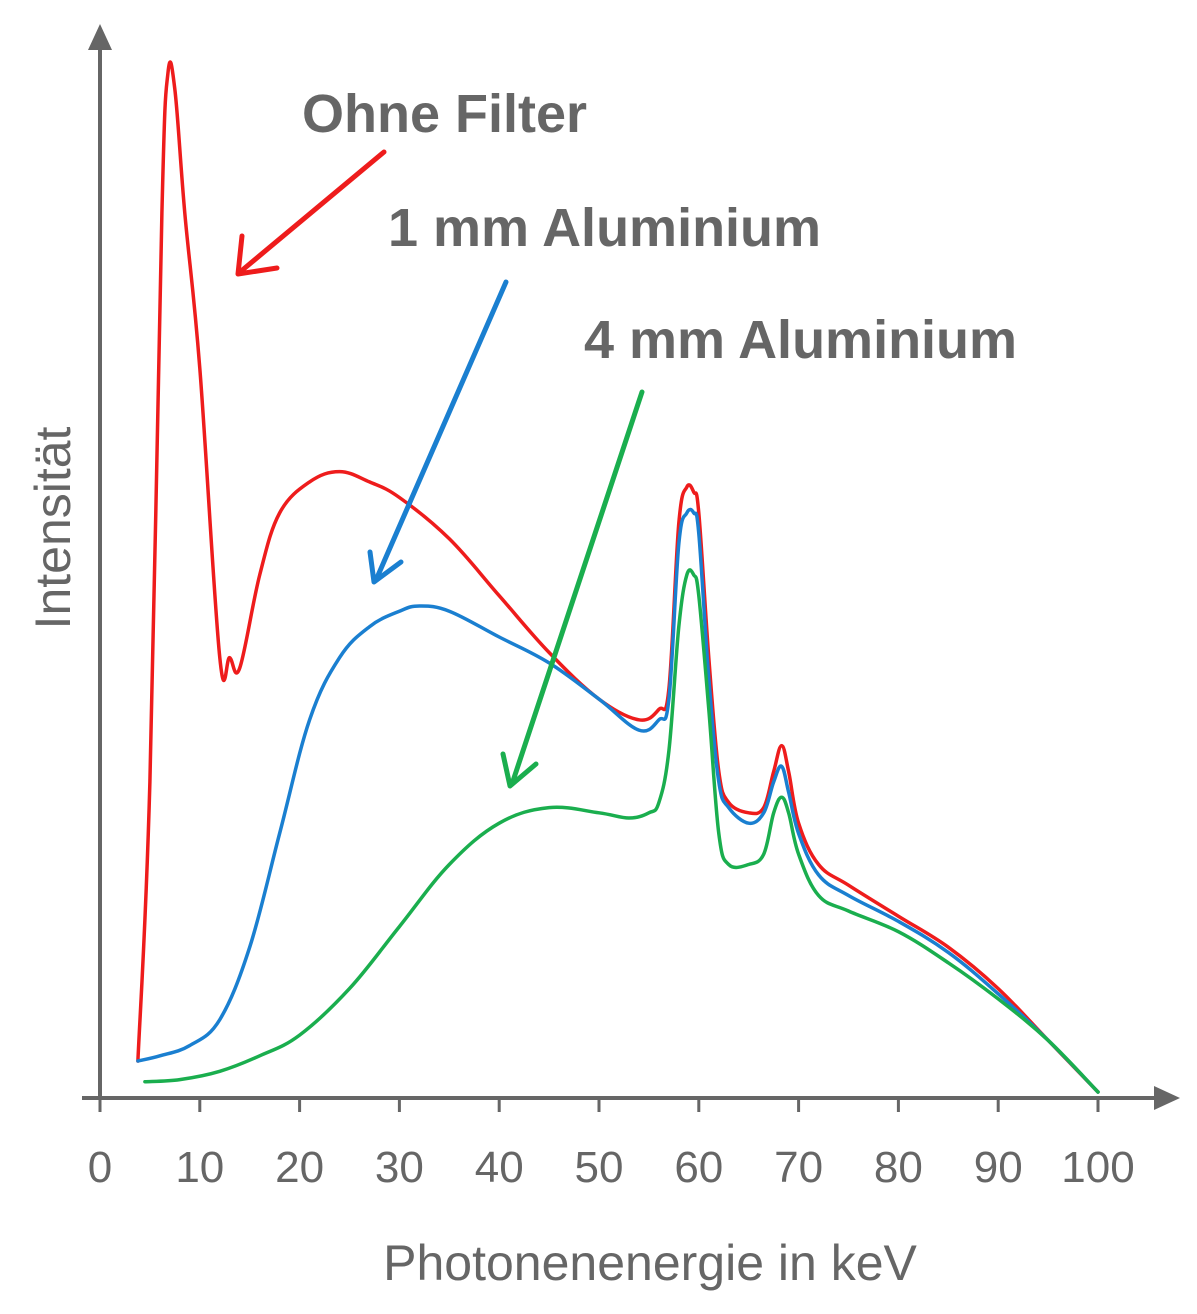 The width and height of the screenshot is (1197, 1314). What do you see at coordinates (698, 1167) in the screenshot?
I see `x-tick-label: 60` at bounding box center [698, 1167].